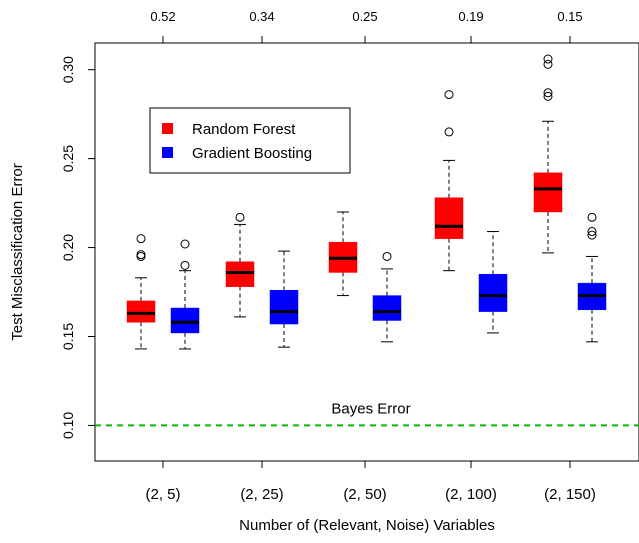 This screenshot has width=639, height=543. Describe the element at coordinates (244, 129) in the screenshot. I see `legend-label-random-forest: Random Forest` at that location.